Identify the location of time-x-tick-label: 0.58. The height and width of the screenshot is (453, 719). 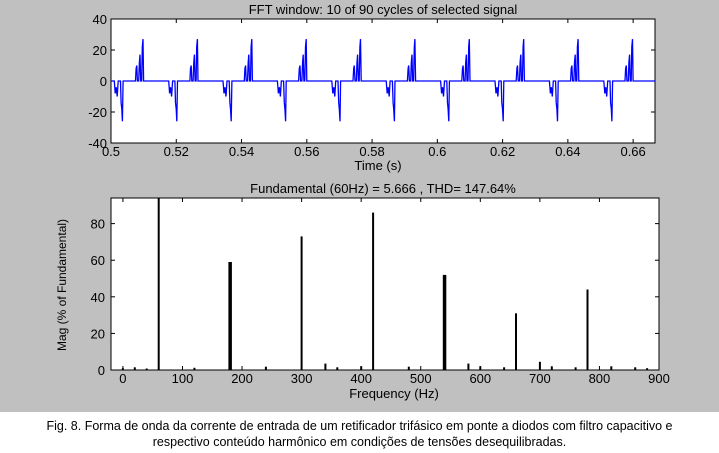
(371, 151).